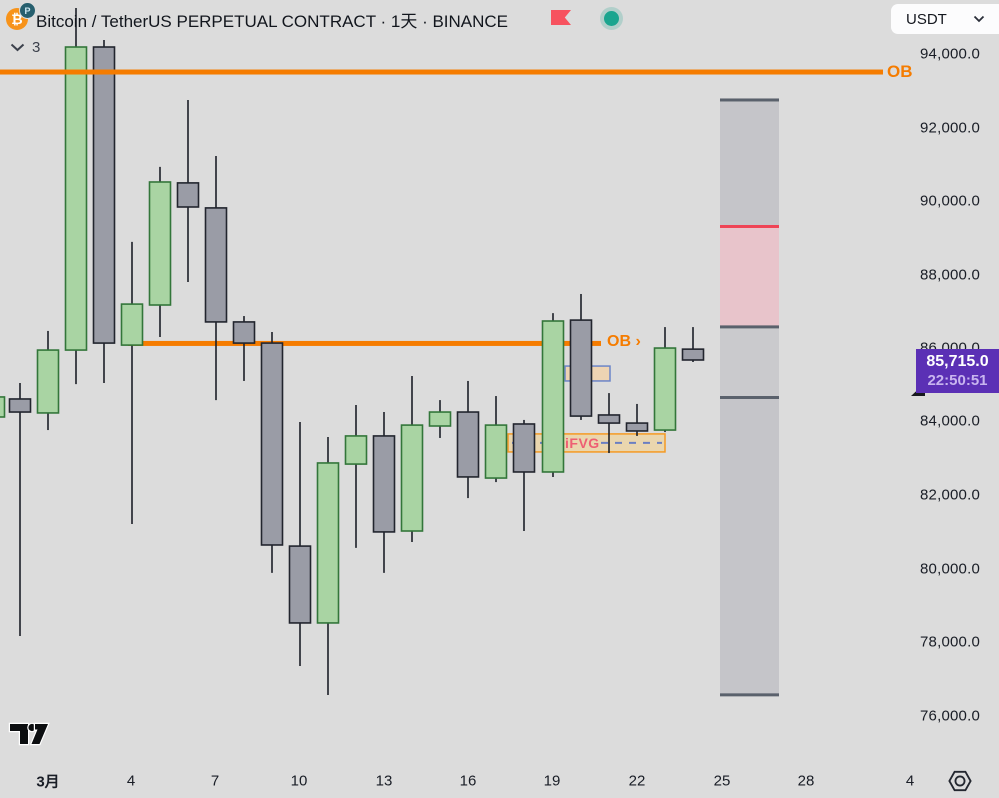  I want to click on ifvg-label: iFVG, so click(582, 443).